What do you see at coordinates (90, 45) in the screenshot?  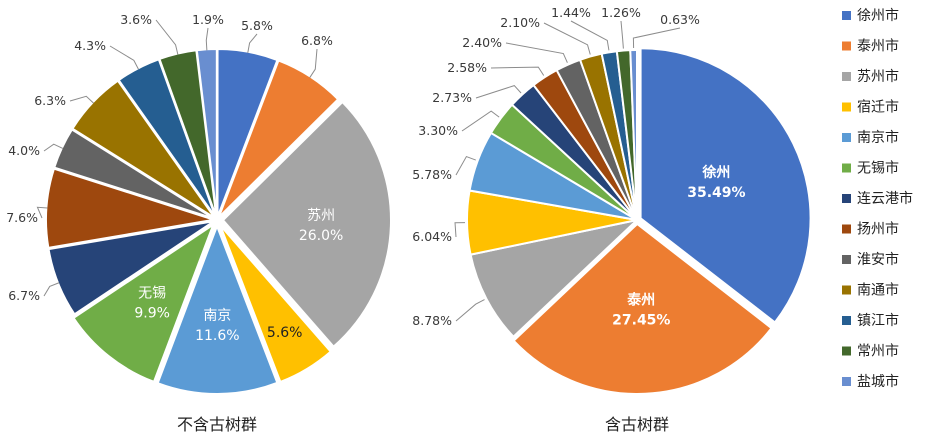 I see `slice-label-镇江市: 4.3%` at bounding box center [90, 45].